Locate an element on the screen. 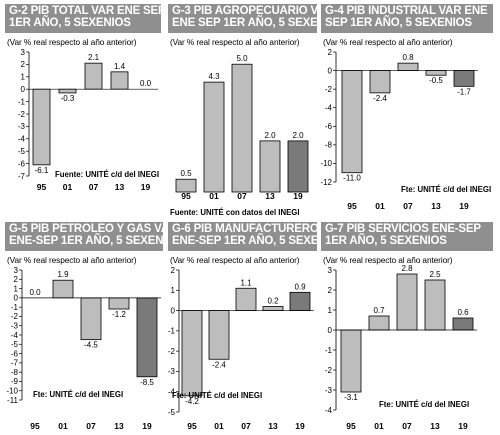 The image size is (500, 435). chart-title-line-1: G-4 PIB INDUSTRIAL VAR ENE is located at coordinates (406, 11).